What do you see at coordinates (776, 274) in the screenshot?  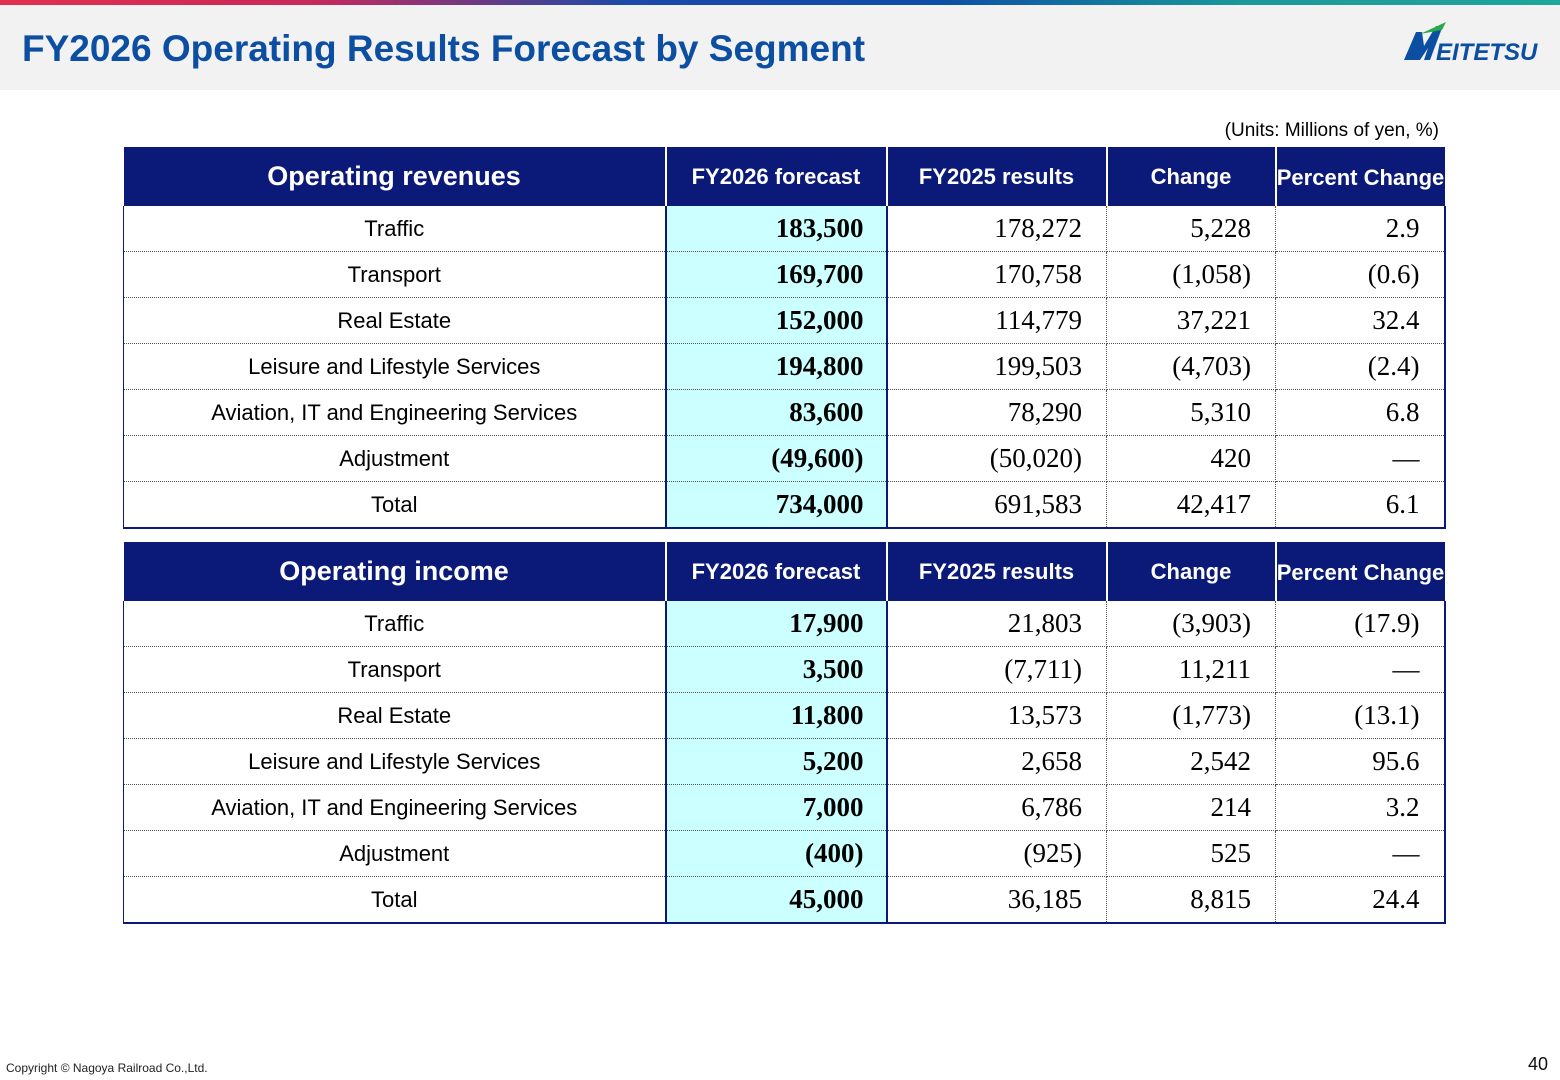 I see `forecast-value: 169,700` at bounding box center [776, 274].